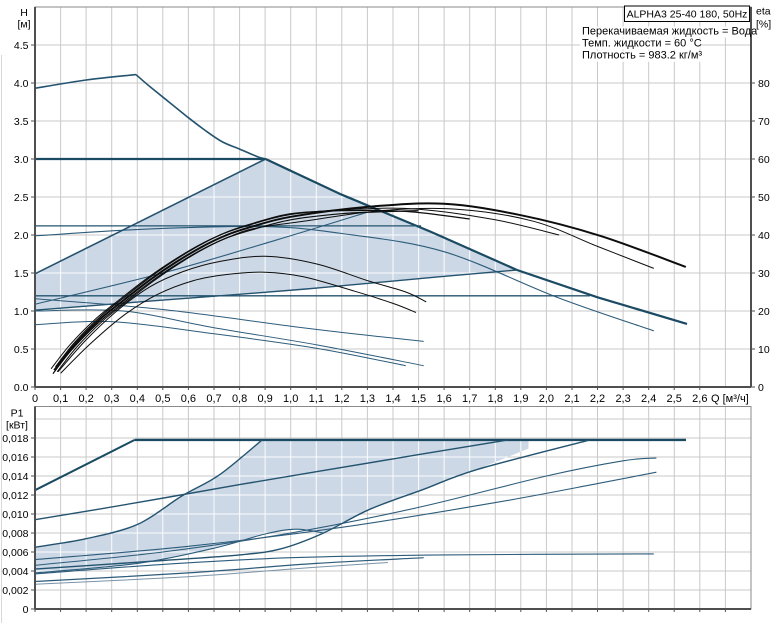  Describe the element at coordinates (15, 553) in the screenshot. I see `svg-text: 0,006` at that location.